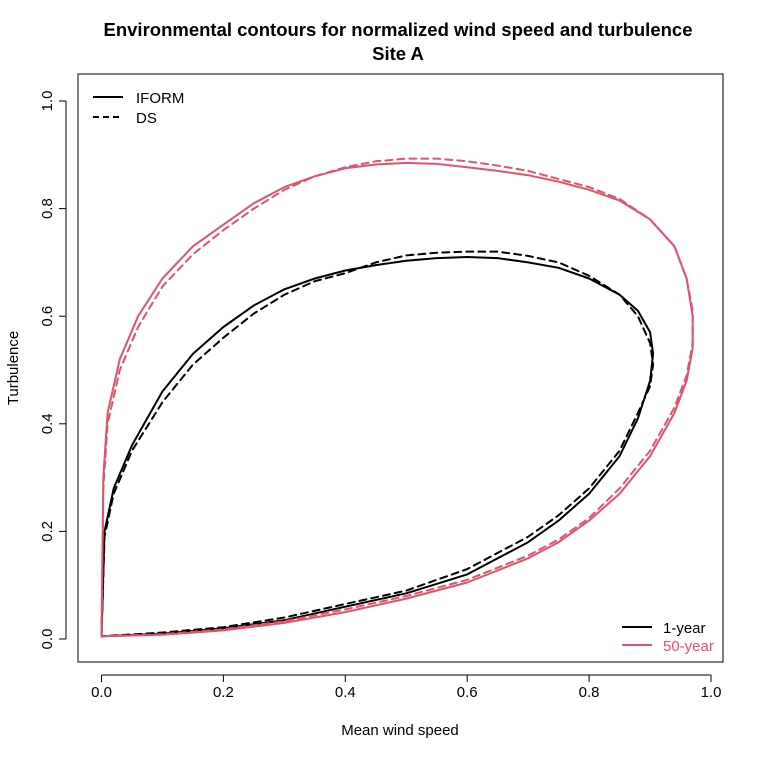 The height and width of the screenshot is (759, 764). What do you see at coordinates (101, 692) in the screenshot?
I see `x-tick-label: 0.0` at bounding box center [101, 692].